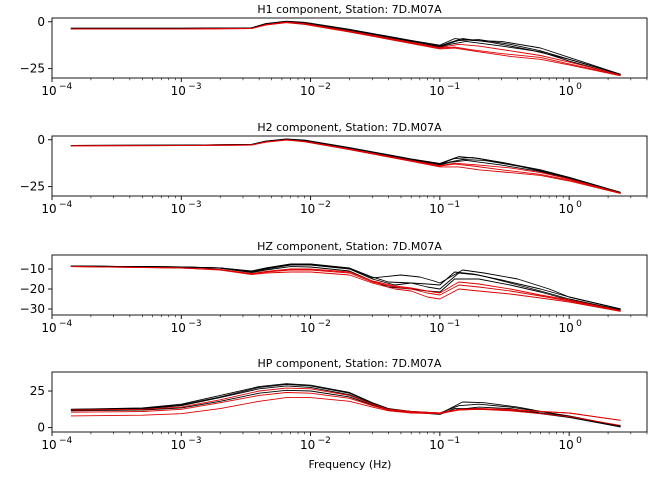  I want to click on y-tick-label: −30, so click(32, 309).